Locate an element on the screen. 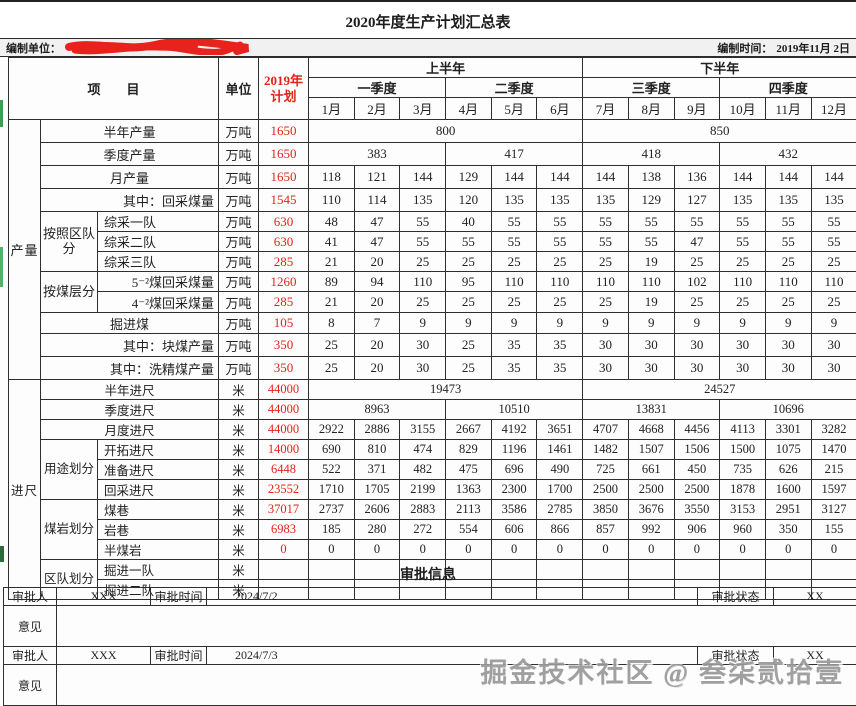 This screenshot has height=706, width=856. plan-cell: 1650 is located at coordinates (284, 154).